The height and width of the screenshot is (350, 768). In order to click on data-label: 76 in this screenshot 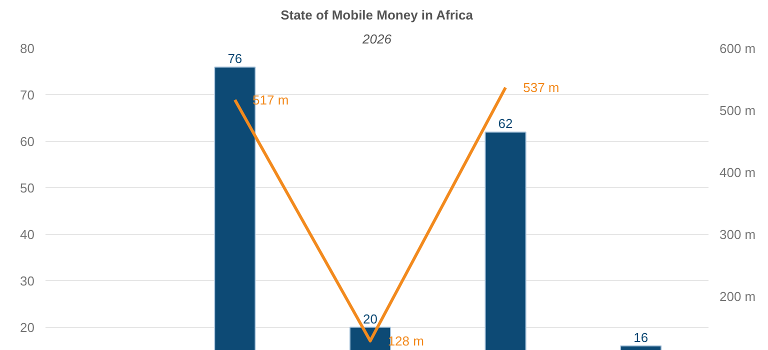, I will do `click(235, 58)`.